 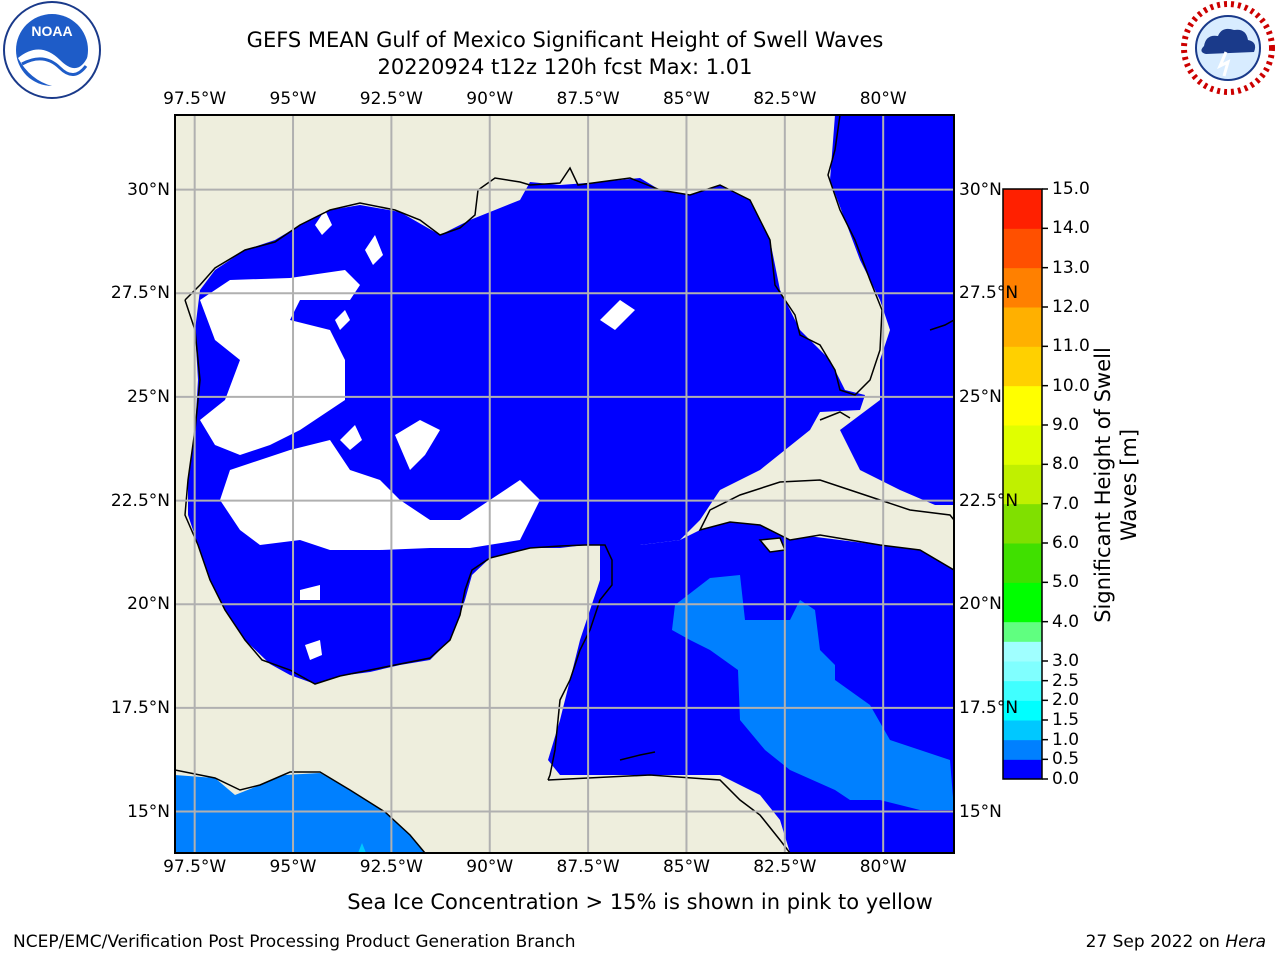 What do you see at coordinates (195, 99) in the screenshot?
I see `lon-tick-label-top: 97.5°W` at bounding box center [195, 99].